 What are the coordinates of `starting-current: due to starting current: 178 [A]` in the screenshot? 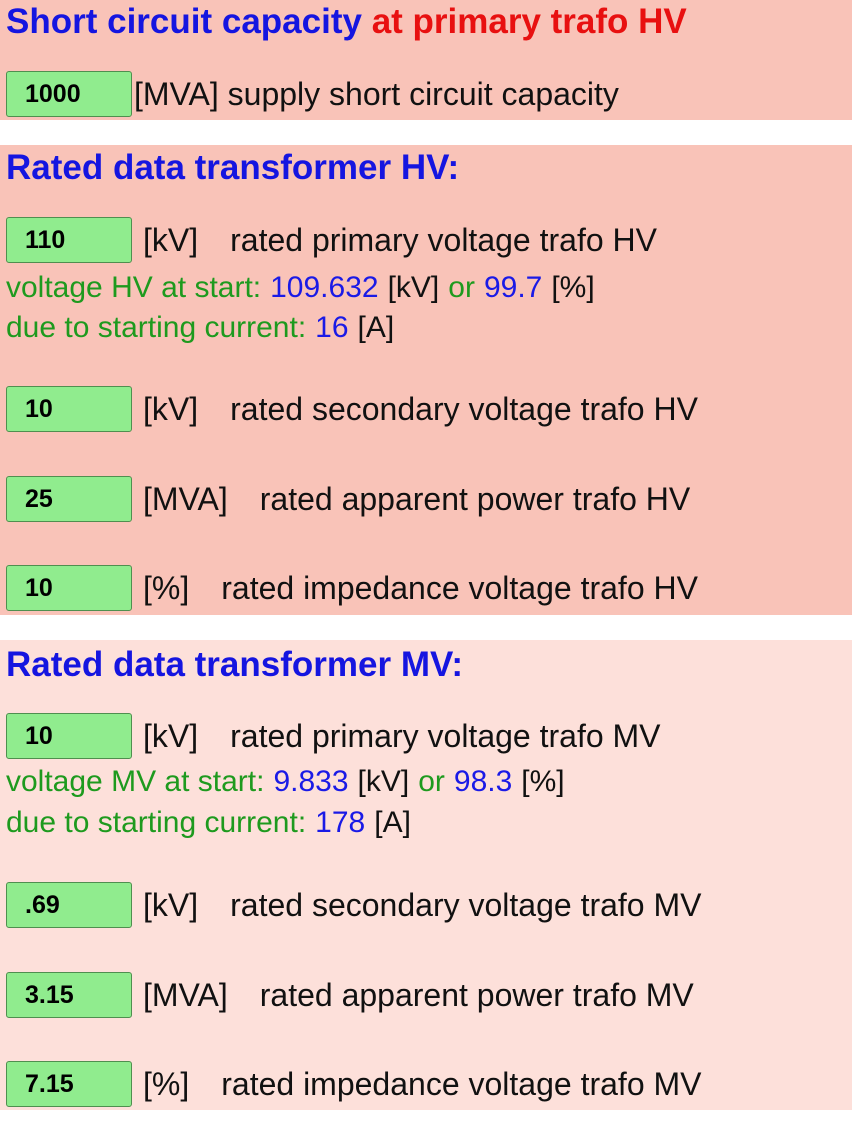 It's located at (208, 823).